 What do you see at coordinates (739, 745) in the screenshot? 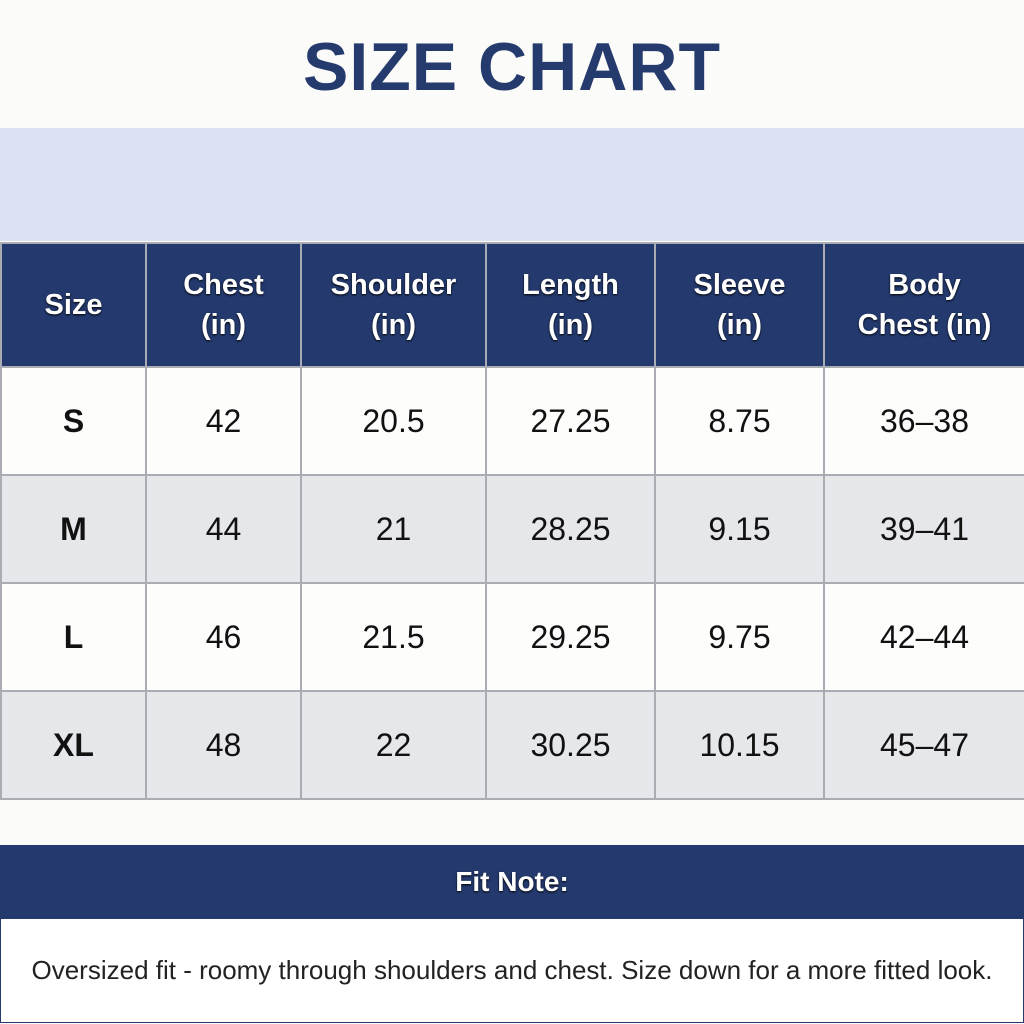
I see `value-cell: 10.15` at bounding box center [739, 745].